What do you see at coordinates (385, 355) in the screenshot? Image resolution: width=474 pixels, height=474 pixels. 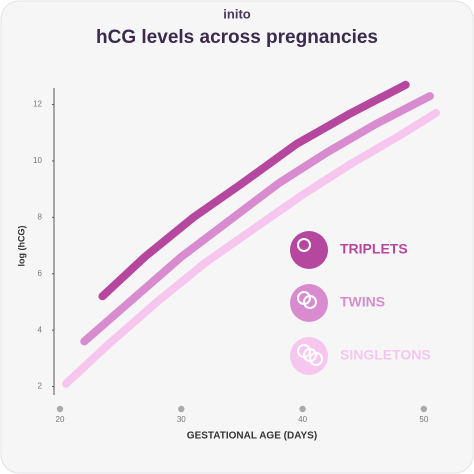 I see `legend-label: SINGLETONS` at bounding box center [385, 355].